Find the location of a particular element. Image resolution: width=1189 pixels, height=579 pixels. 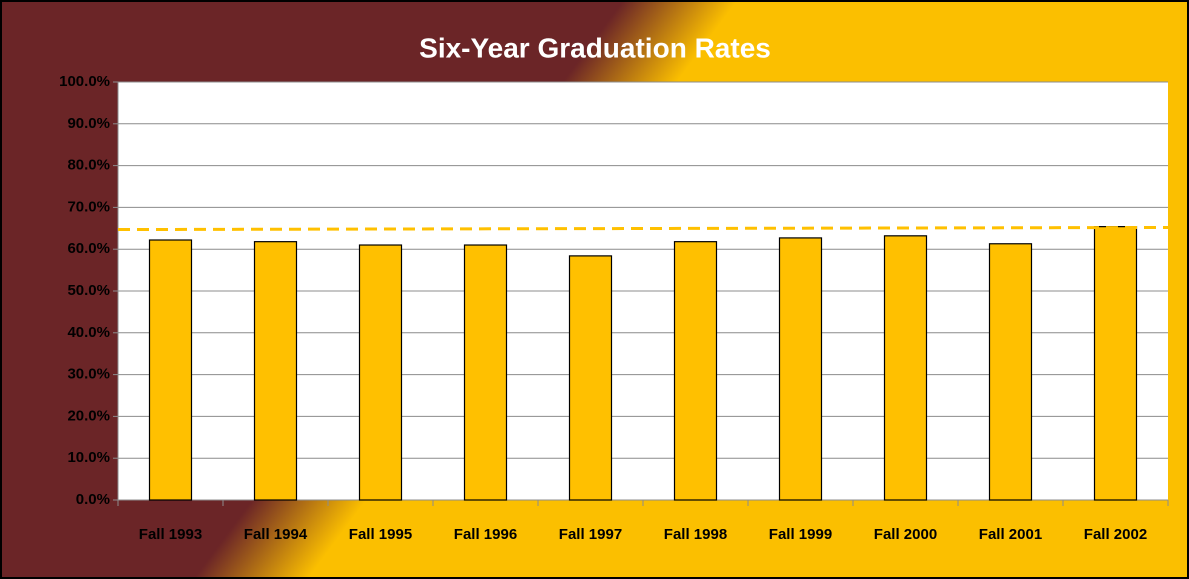

x-tick-label: Fall 1998 is located at coordinates (695, 534).